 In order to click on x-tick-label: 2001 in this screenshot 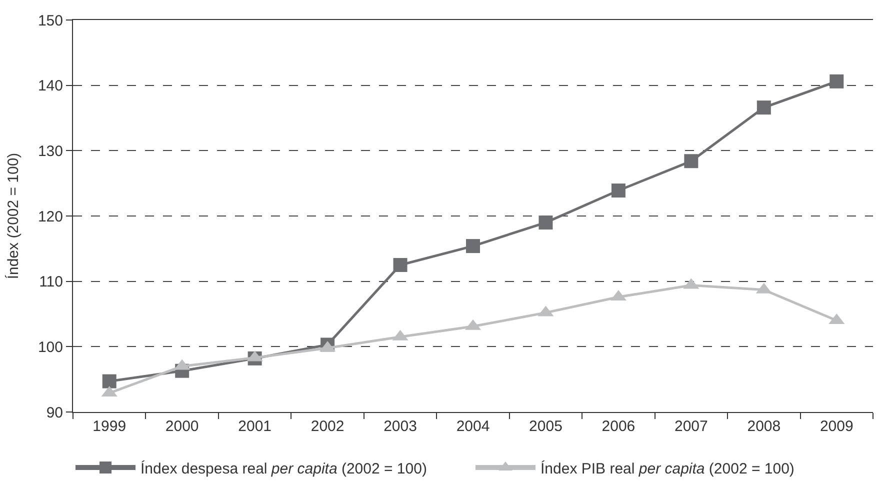, I will do `click(255, 426)`.